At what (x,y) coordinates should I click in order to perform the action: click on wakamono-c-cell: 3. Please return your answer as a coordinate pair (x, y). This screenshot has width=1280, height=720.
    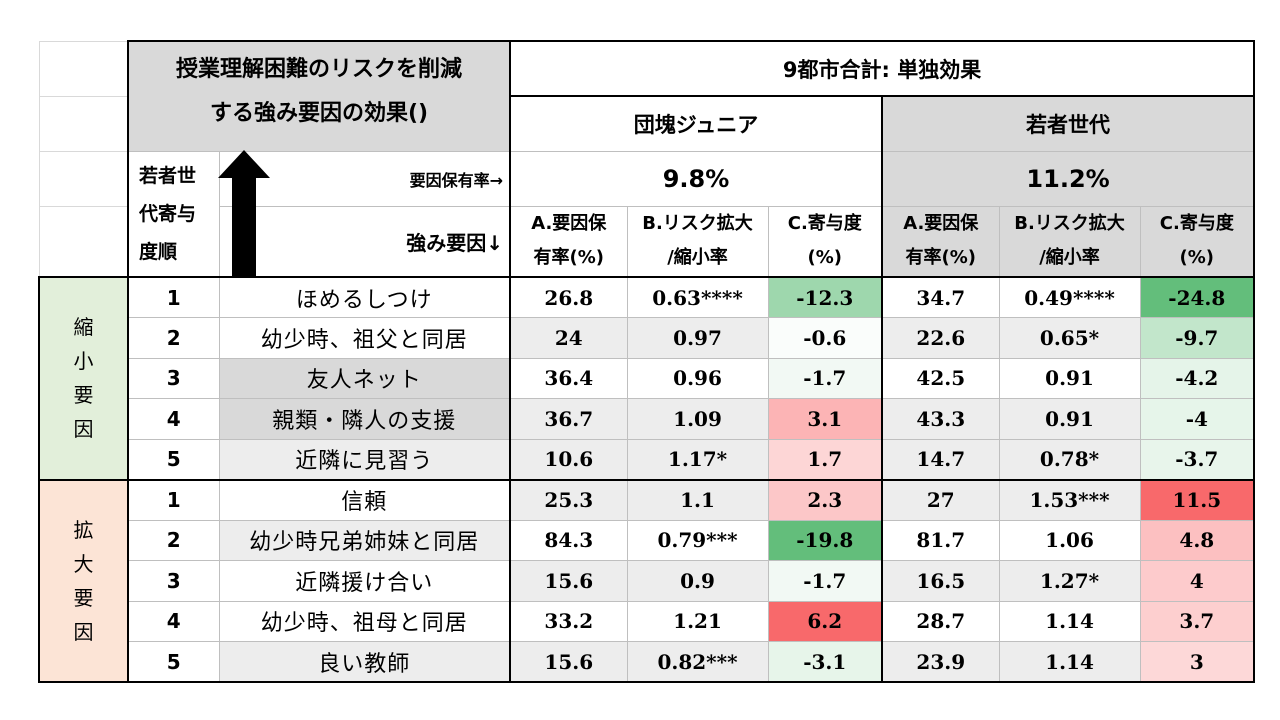
    Looking at the image, I should click on (1197, 662).